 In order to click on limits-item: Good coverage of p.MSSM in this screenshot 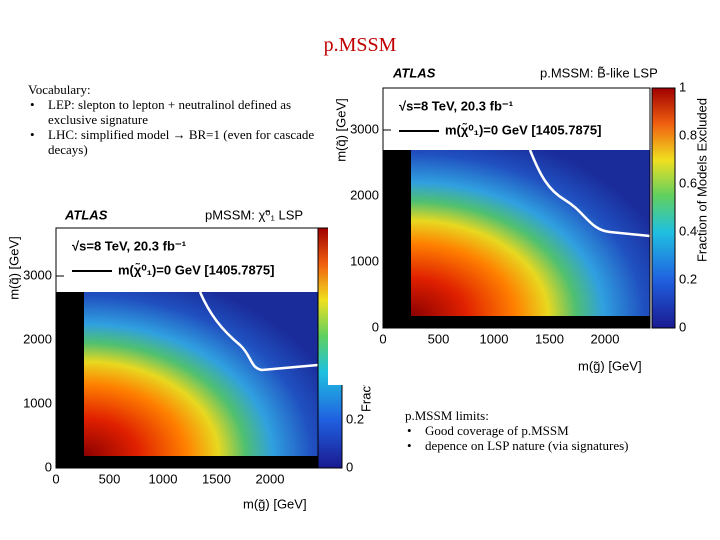, I will do `click(560, 430)`.